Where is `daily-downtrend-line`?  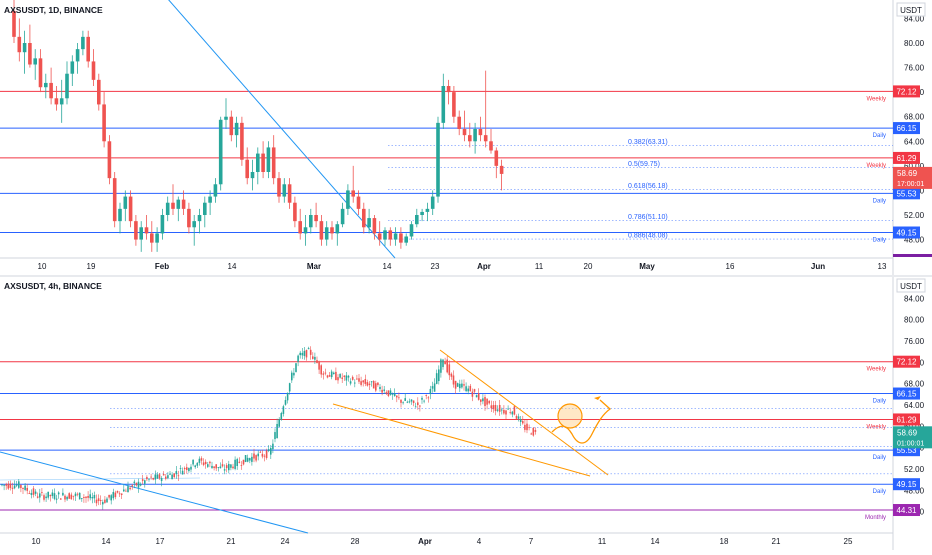 daily-downtrend-line is located at coordinates (278, 129).